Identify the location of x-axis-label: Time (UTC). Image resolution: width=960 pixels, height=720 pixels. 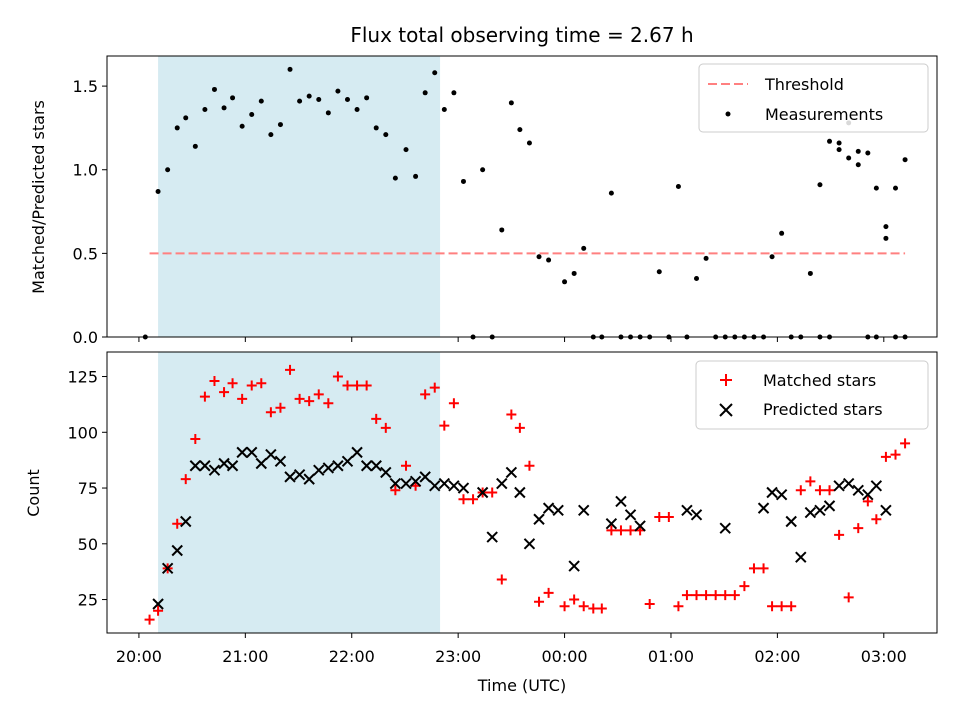
(521, 685).